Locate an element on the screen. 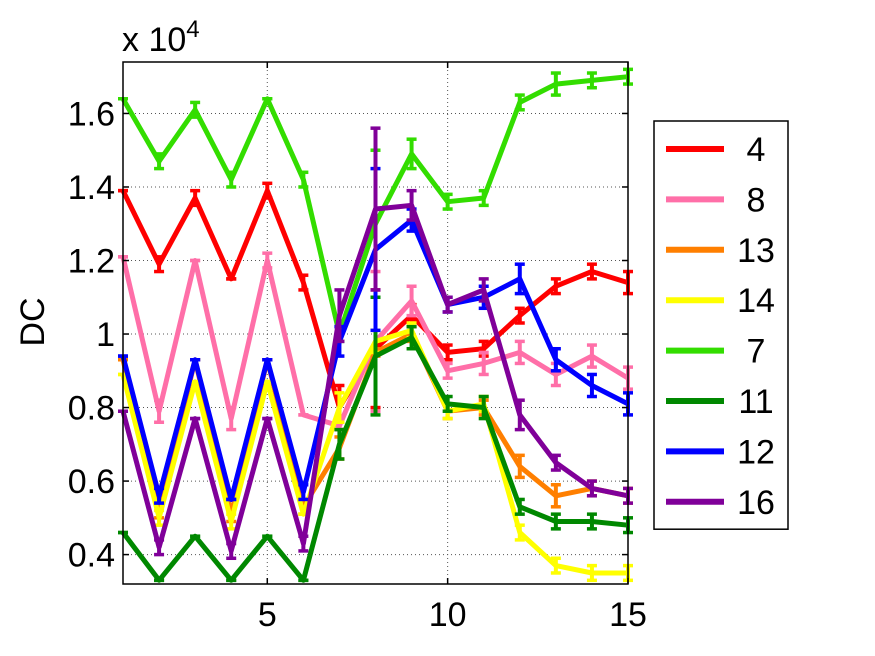 The width and height of the screenshot is (875, 656). y-tick-label: 1.4 is located at coordinates (91, 188).